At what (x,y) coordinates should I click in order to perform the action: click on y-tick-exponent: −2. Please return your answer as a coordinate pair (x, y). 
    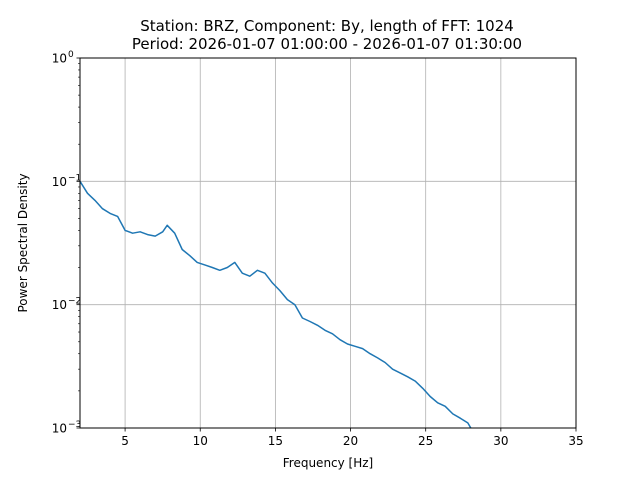
    Looking at the image, I should click on (74, 302).